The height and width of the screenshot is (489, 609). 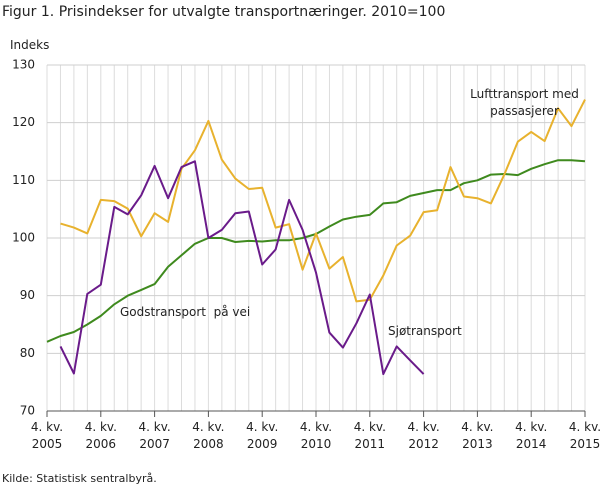 I want to click on y-tick-label: 130, so click(x=23, y=65).